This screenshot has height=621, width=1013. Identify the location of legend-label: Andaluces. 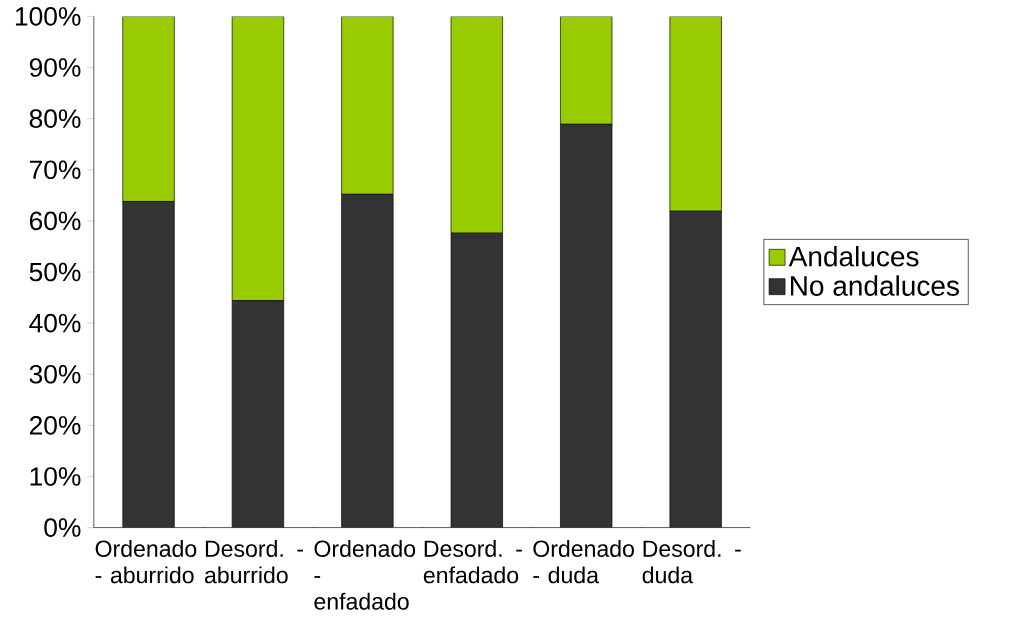
(853, 256).